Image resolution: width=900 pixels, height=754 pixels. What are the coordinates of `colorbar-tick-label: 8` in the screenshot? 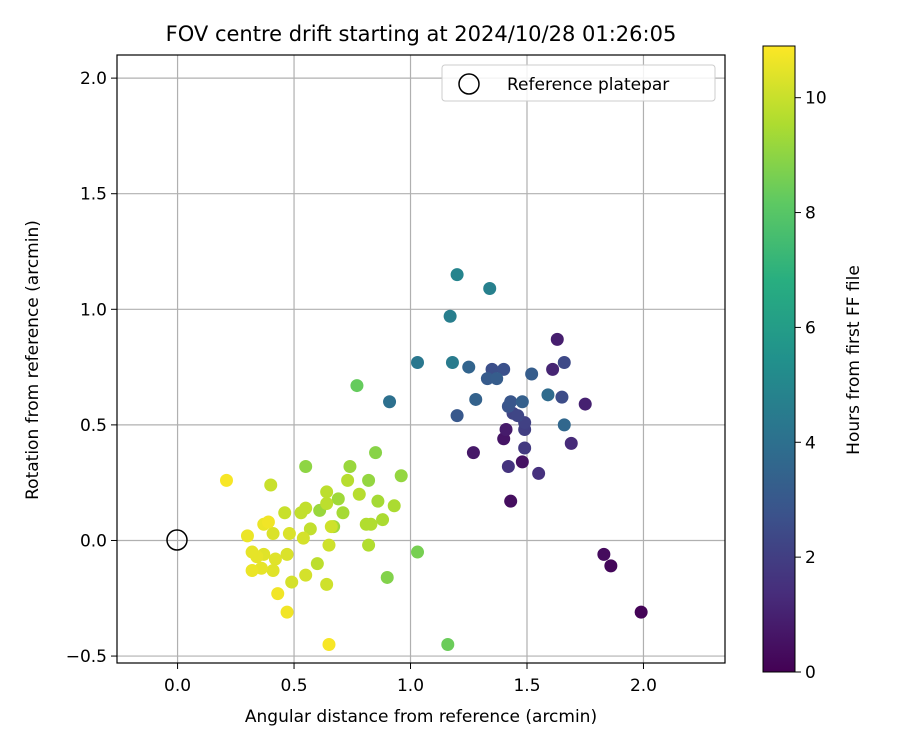 It's located at (810, 214).